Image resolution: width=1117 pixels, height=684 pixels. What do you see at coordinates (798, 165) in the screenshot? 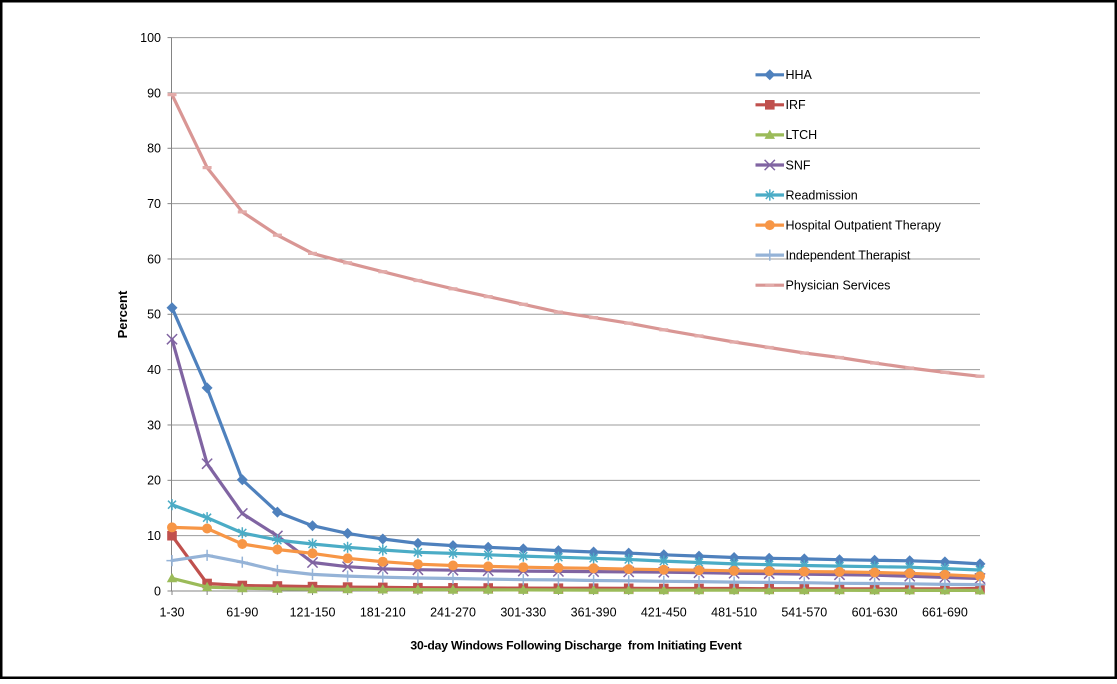
I see `svg-text: SNF` at bounding box center [798, 165].